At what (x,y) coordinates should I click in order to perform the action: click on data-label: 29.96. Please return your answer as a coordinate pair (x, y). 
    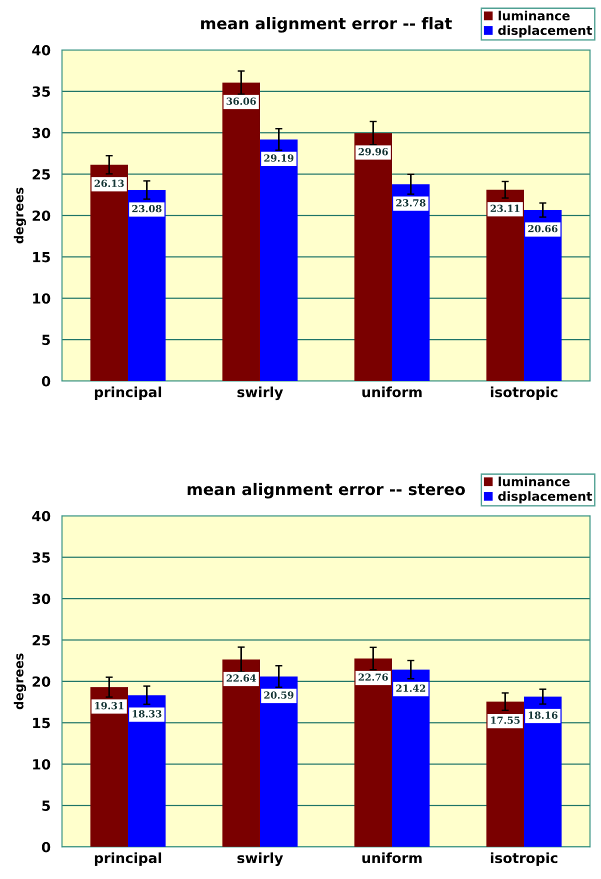
    Looking at the image, I should click on (373, 152).